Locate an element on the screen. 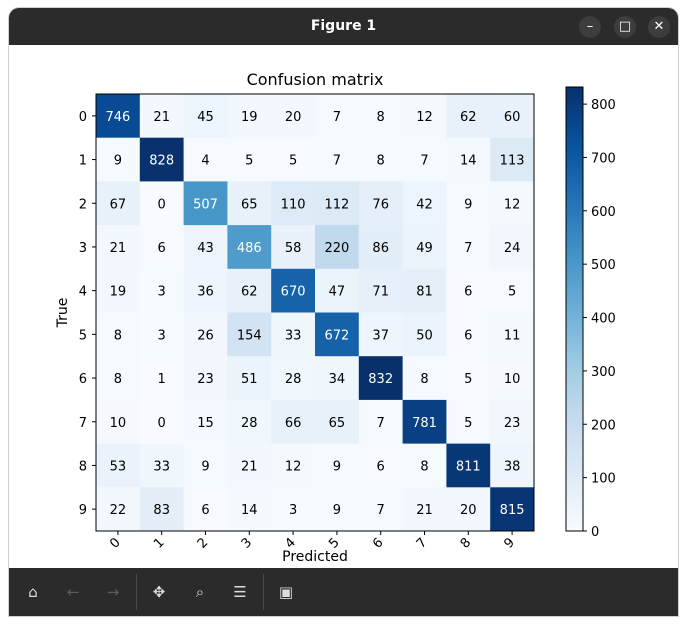 Image resolution: width=687 pixels, height=624 pixels. cell-value-label: 86 is located at coordinates (380, 248).